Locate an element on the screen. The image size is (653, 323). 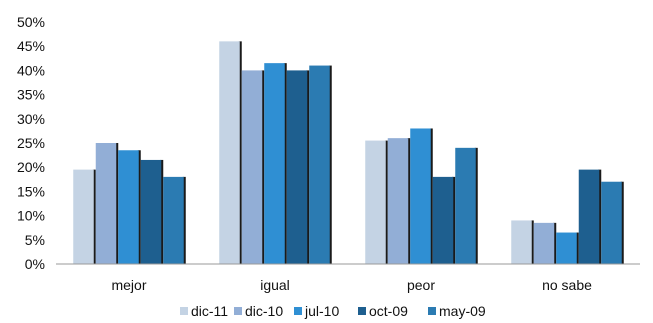
legend-label-dic-10: dic-10 is located at coordinates (264, 311).